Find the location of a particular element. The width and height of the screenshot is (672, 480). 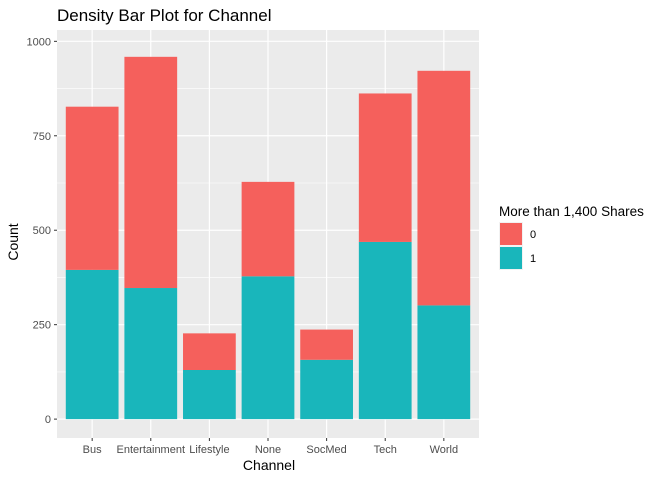

x-tick-label-lifestyle: Lifestyle is located at coordinates (209, 450).